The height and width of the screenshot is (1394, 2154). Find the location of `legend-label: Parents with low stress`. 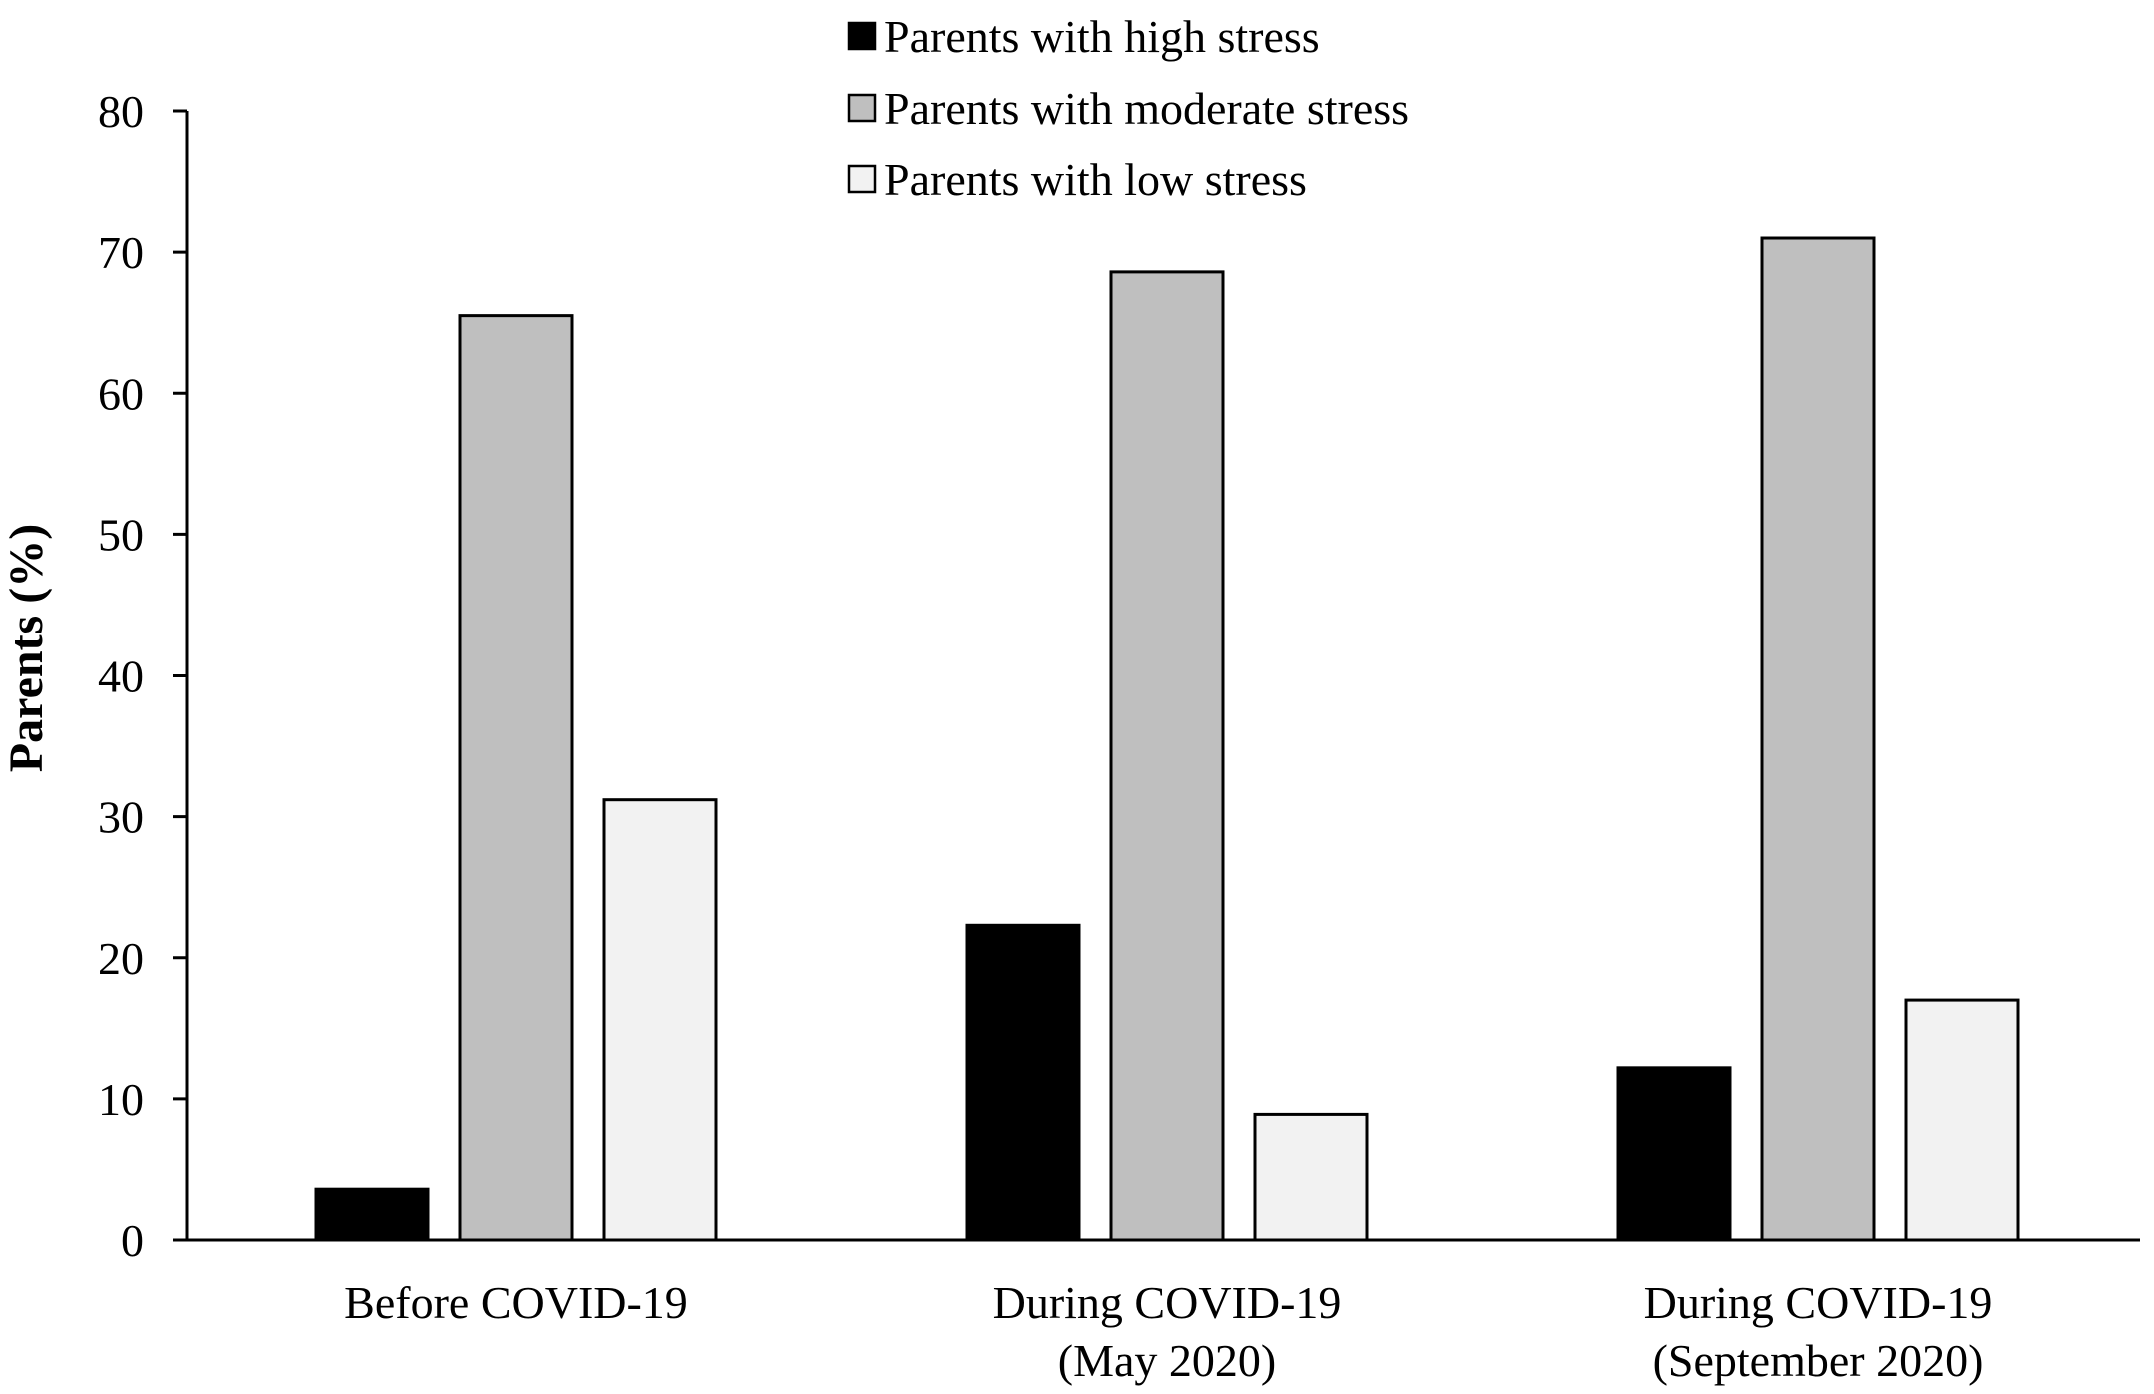

legend-label: Parents with low stress is located at coordinates (1095, 179).